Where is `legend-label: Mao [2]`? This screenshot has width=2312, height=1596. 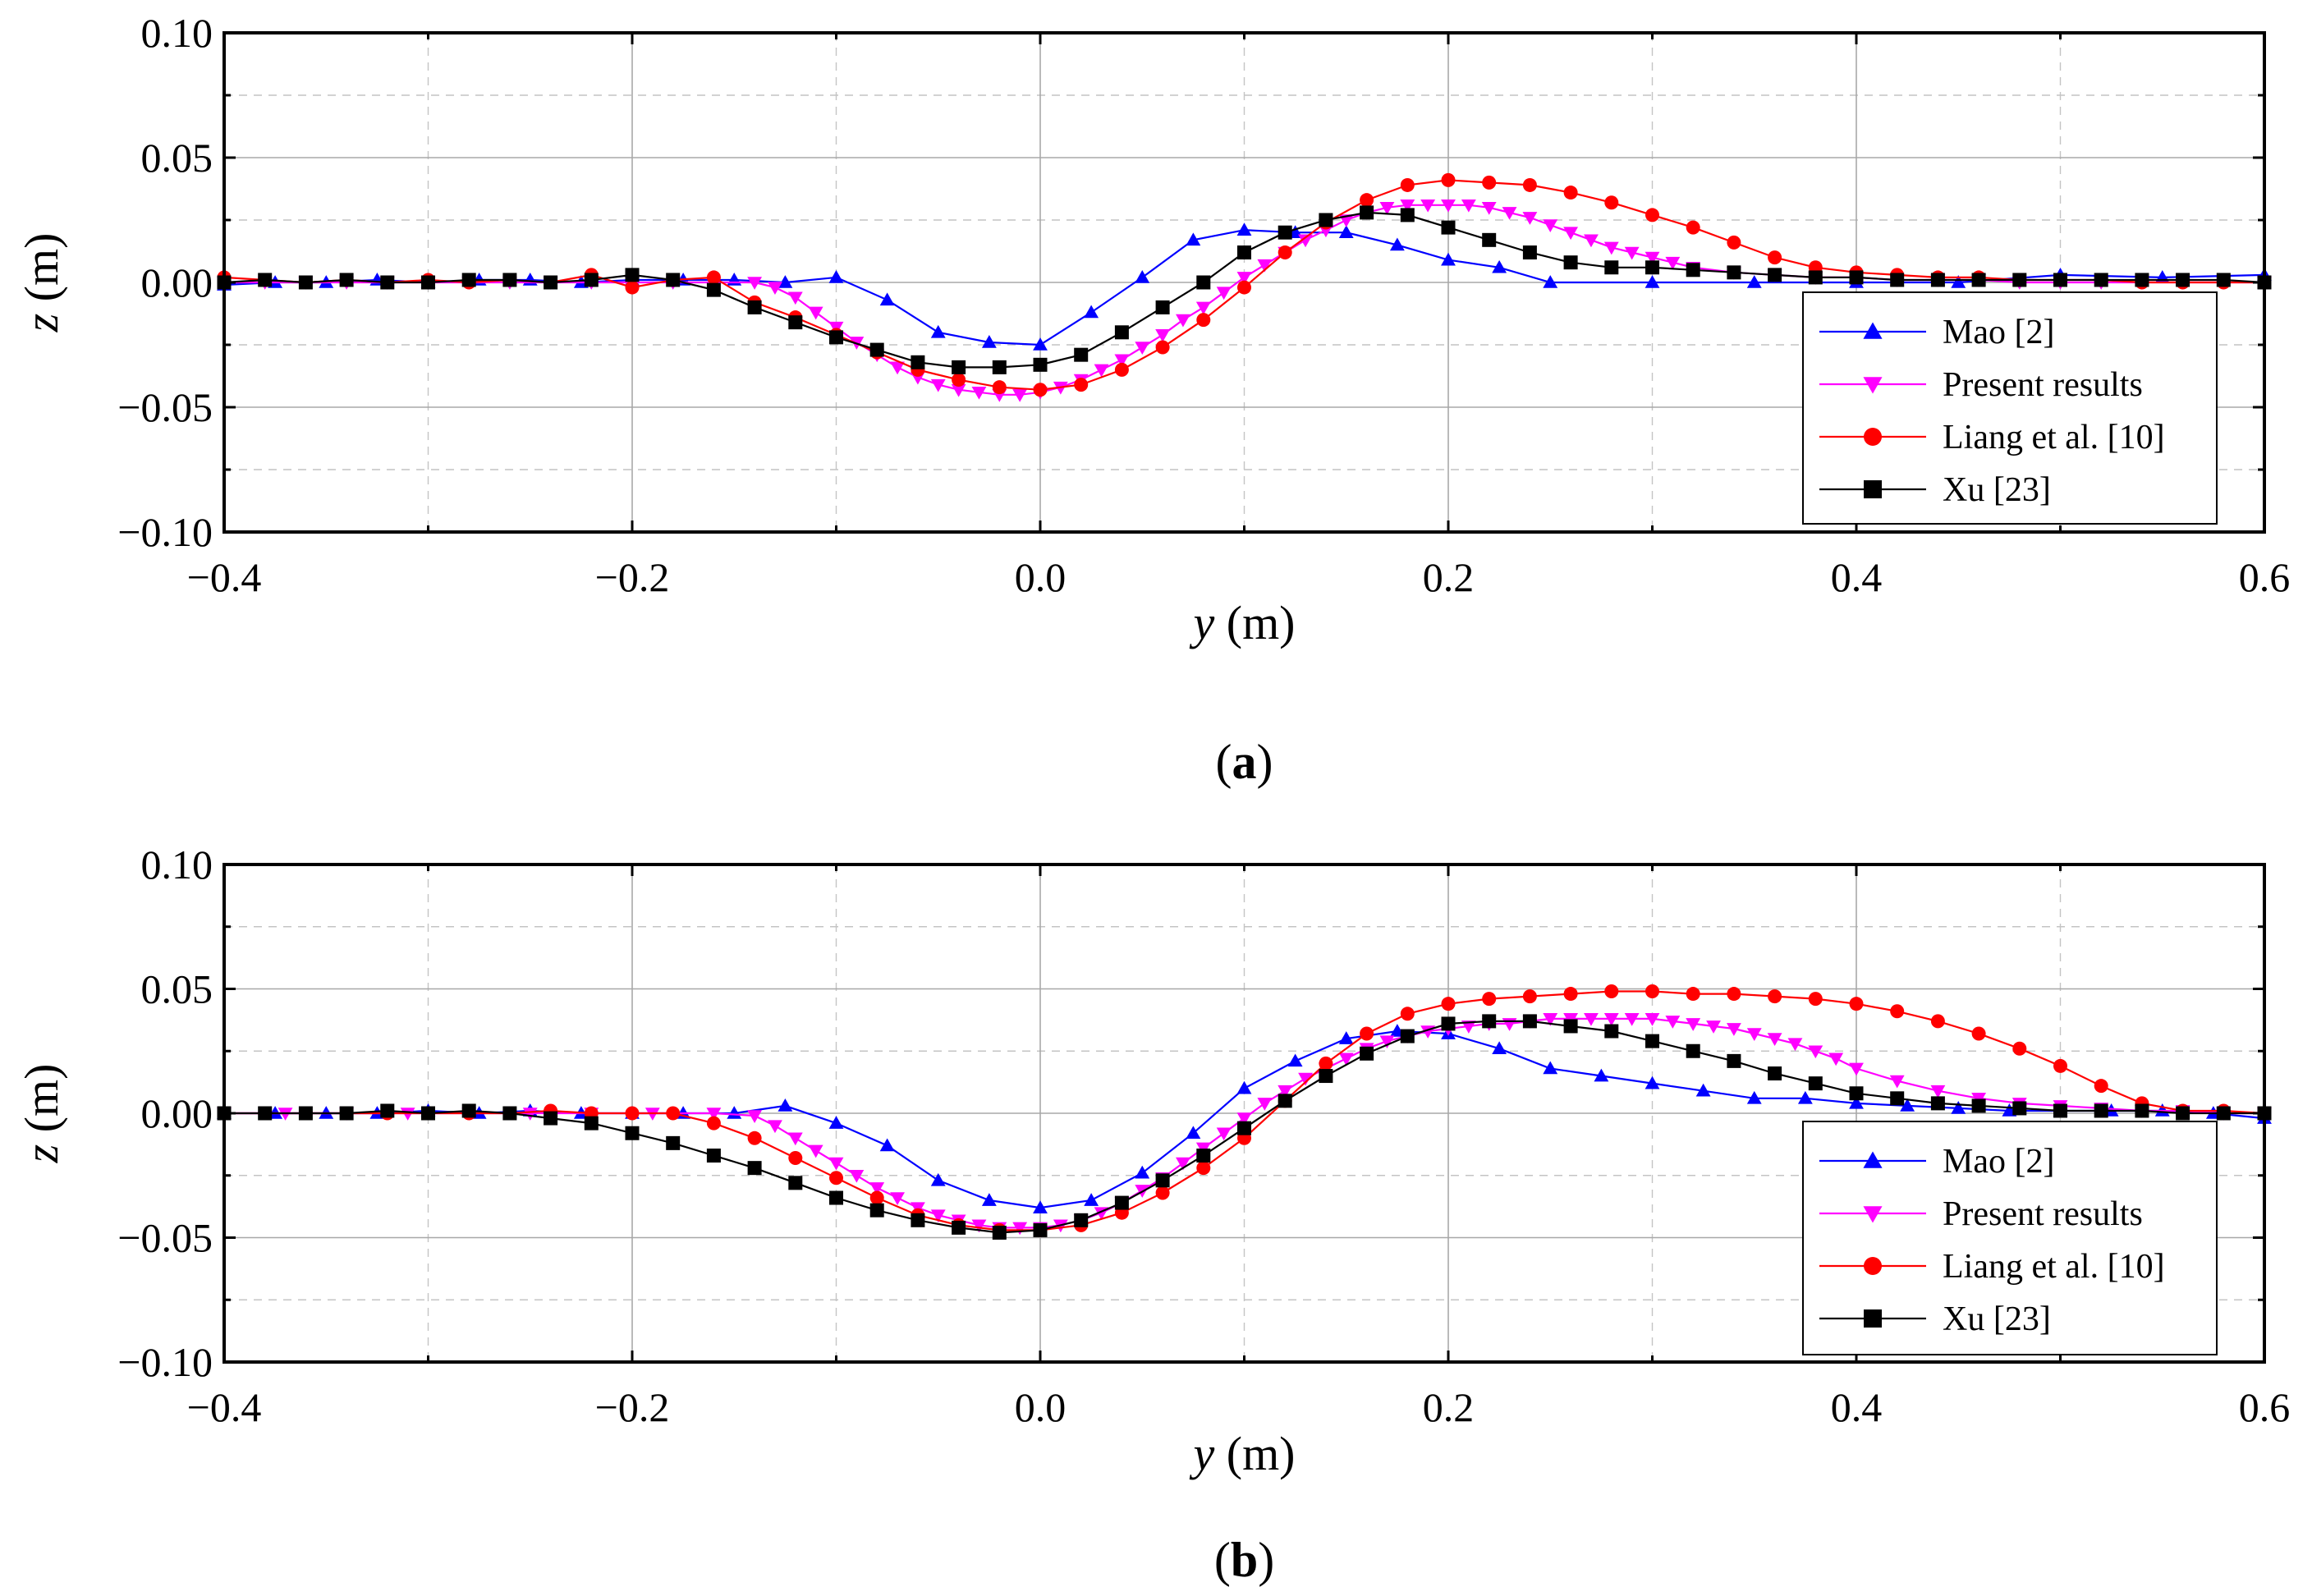 legend-label: Mao [2] is located at coordinates (1998, 332).